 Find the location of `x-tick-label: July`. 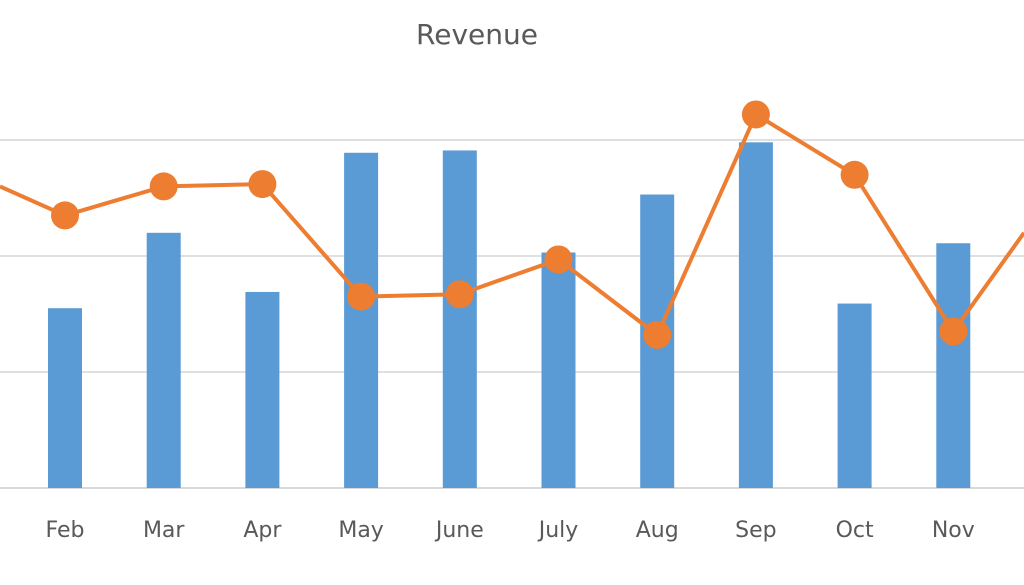

x-tick-label: July is located at coordinates (558, 530).